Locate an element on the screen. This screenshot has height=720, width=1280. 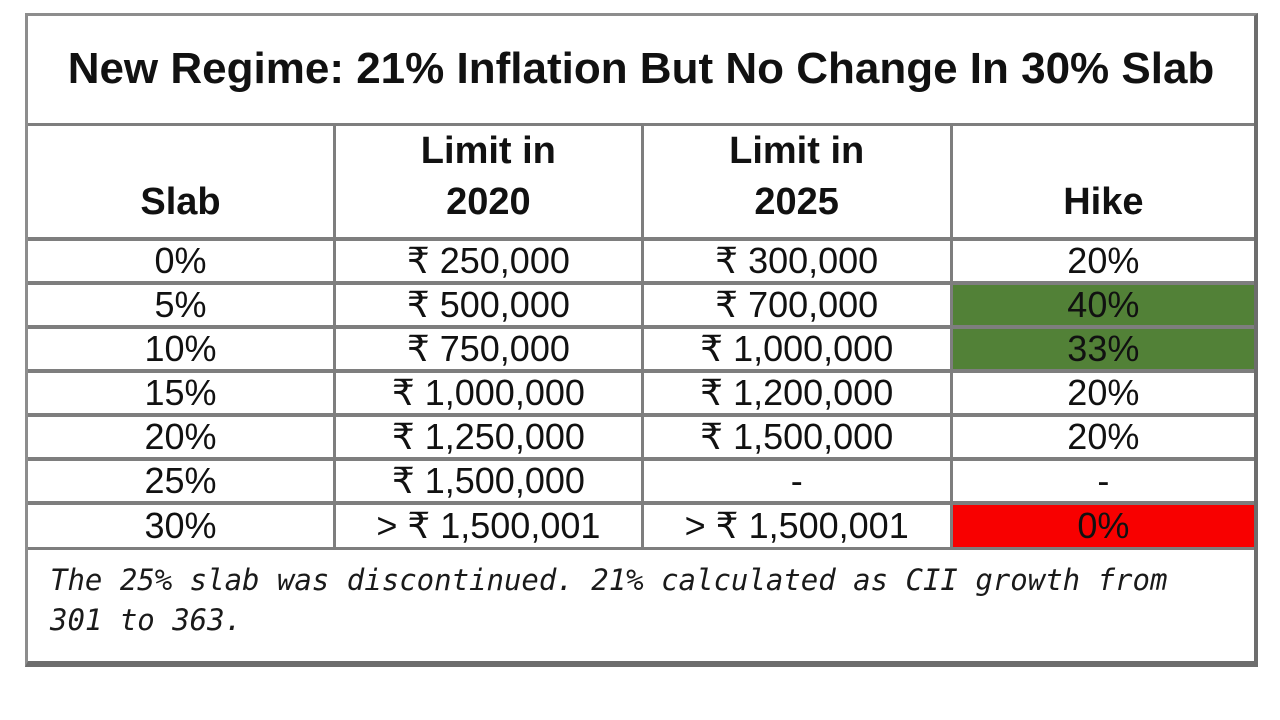
limit-2025-cell: ₹ 700,000 is located at coordinates (796, 304).